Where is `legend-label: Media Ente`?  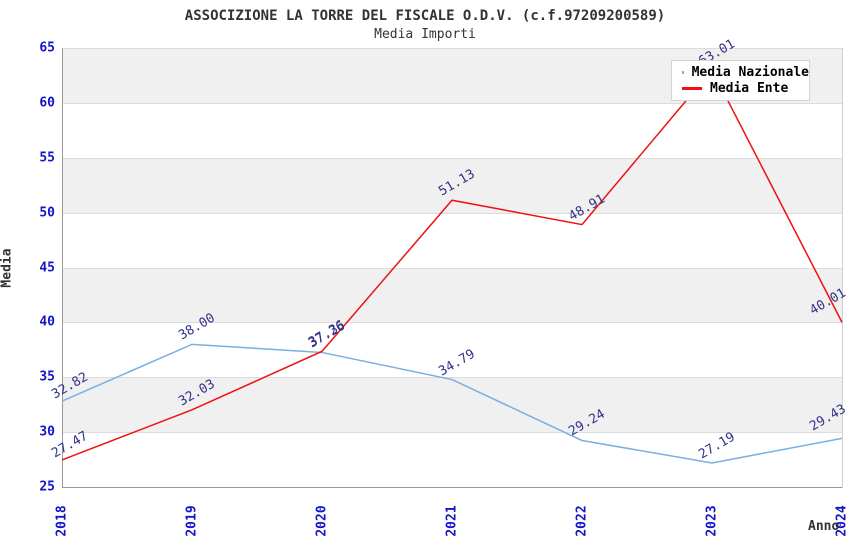 legend-label: Media Ente is located at coordinates (749, 89).